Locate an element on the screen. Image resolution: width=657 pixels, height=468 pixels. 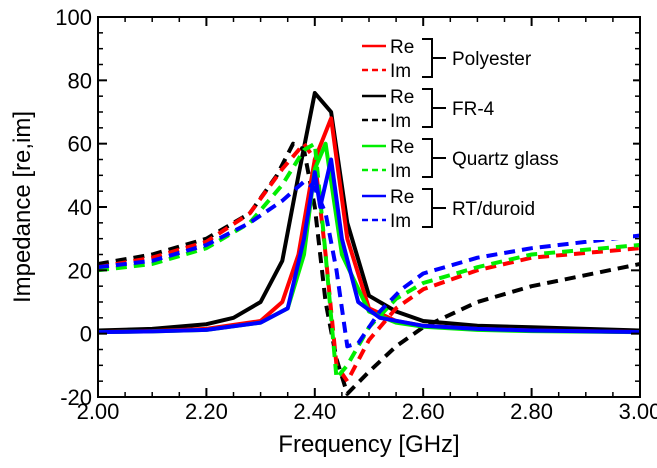
y-tick-label: 0 is located at coordinates (86, 334).